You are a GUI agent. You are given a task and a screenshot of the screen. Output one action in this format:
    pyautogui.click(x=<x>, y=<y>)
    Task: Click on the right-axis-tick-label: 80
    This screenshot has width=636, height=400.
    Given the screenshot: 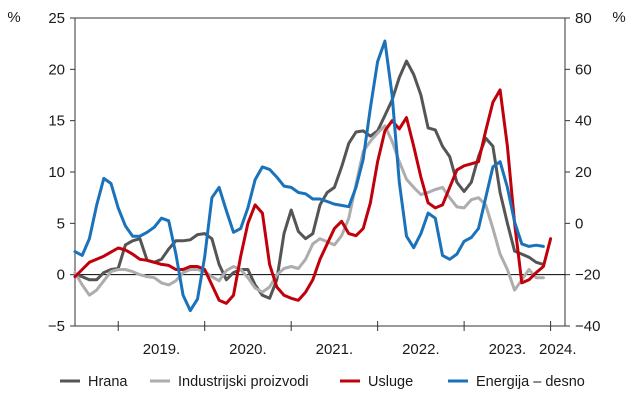 What is the action you would take?
    pyautogui.click(x=583, y=18)
    